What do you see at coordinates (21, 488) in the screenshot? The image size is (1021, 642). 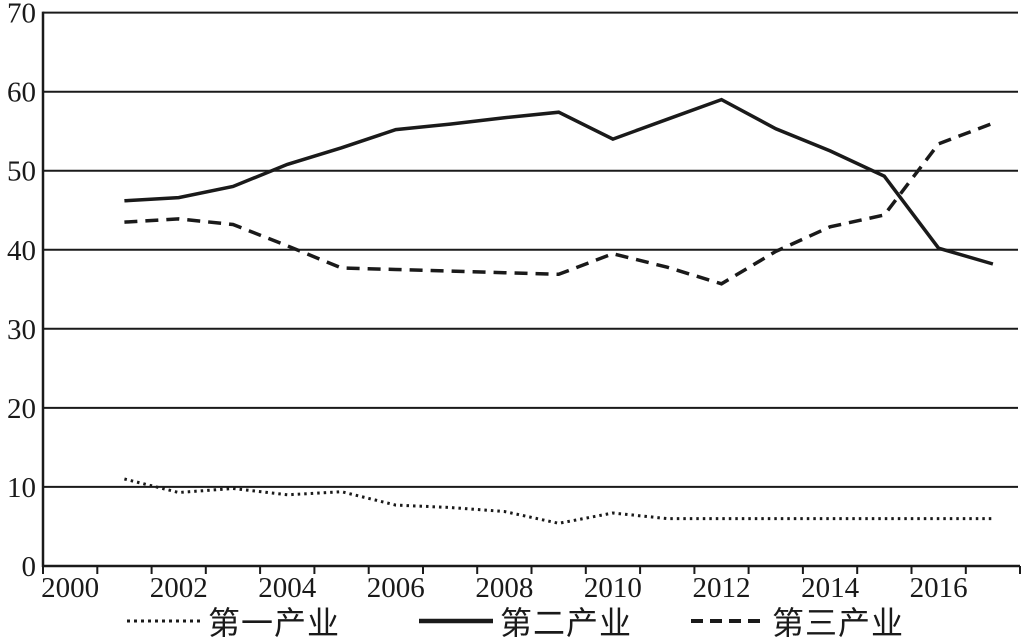 I see `y-tick-label: 10` at bounding box center [21, 488].